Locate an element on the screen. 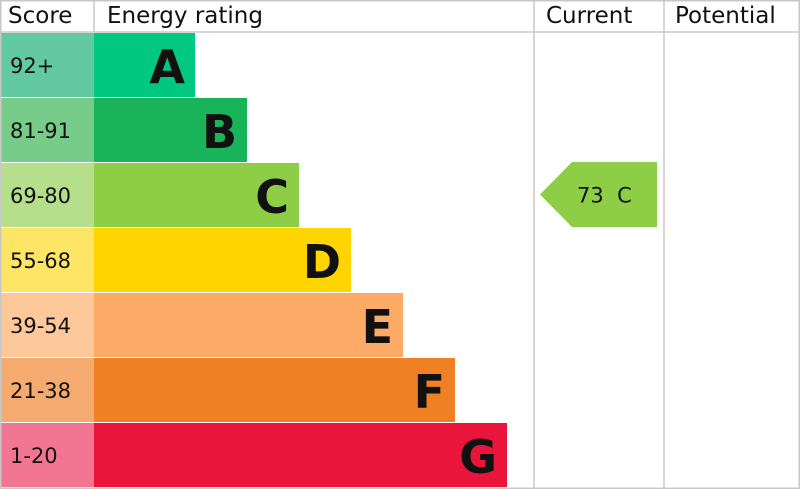 The height and width of the screenshot is (489, 800). band-letter-label: A is located at coordinates (167, 67).